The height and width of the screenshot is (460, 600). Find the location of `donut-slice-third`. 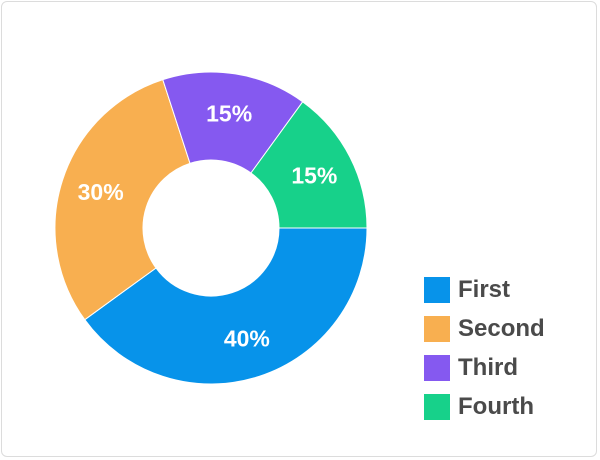

donut-slice-third is located at coordinates (233, 122).